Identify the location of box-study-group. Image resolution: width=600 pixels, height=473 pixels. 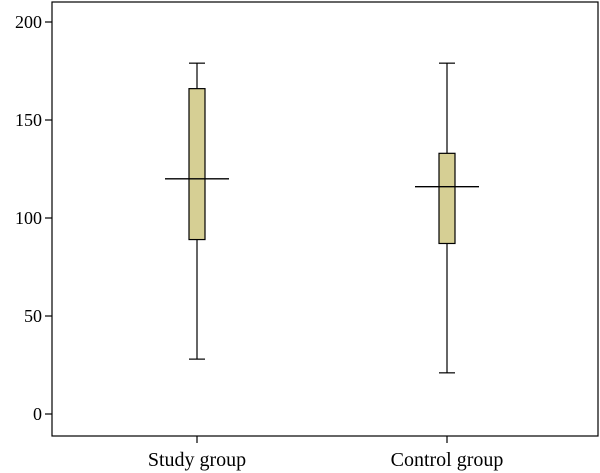
(197, 211).